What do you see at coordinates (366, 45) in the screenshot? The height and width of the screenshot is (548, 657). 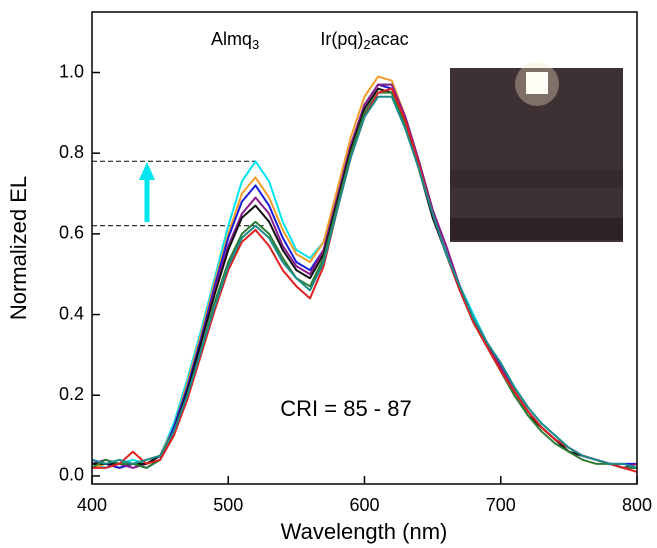 I see `annotation-subscript: 2` at bounding box center [366, 45].